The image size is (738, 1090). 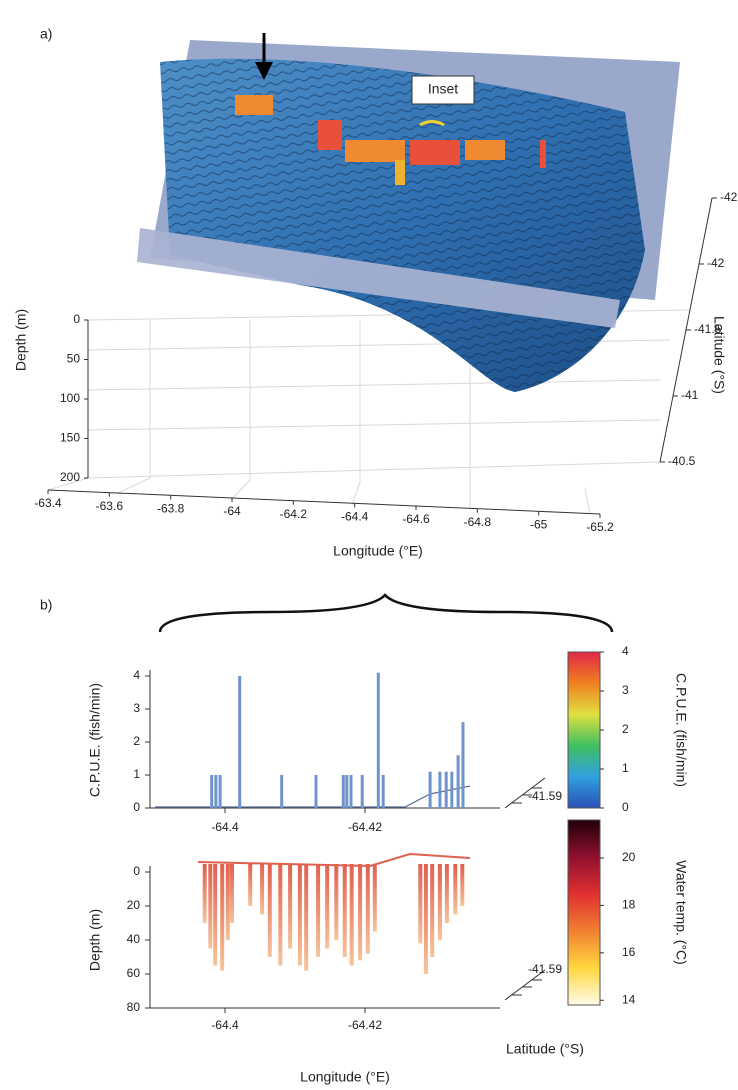 What do you see at coordinates (136, 741) in the screenshot?
I see `y-tick-label: 2` at bounding box center [136, 741].